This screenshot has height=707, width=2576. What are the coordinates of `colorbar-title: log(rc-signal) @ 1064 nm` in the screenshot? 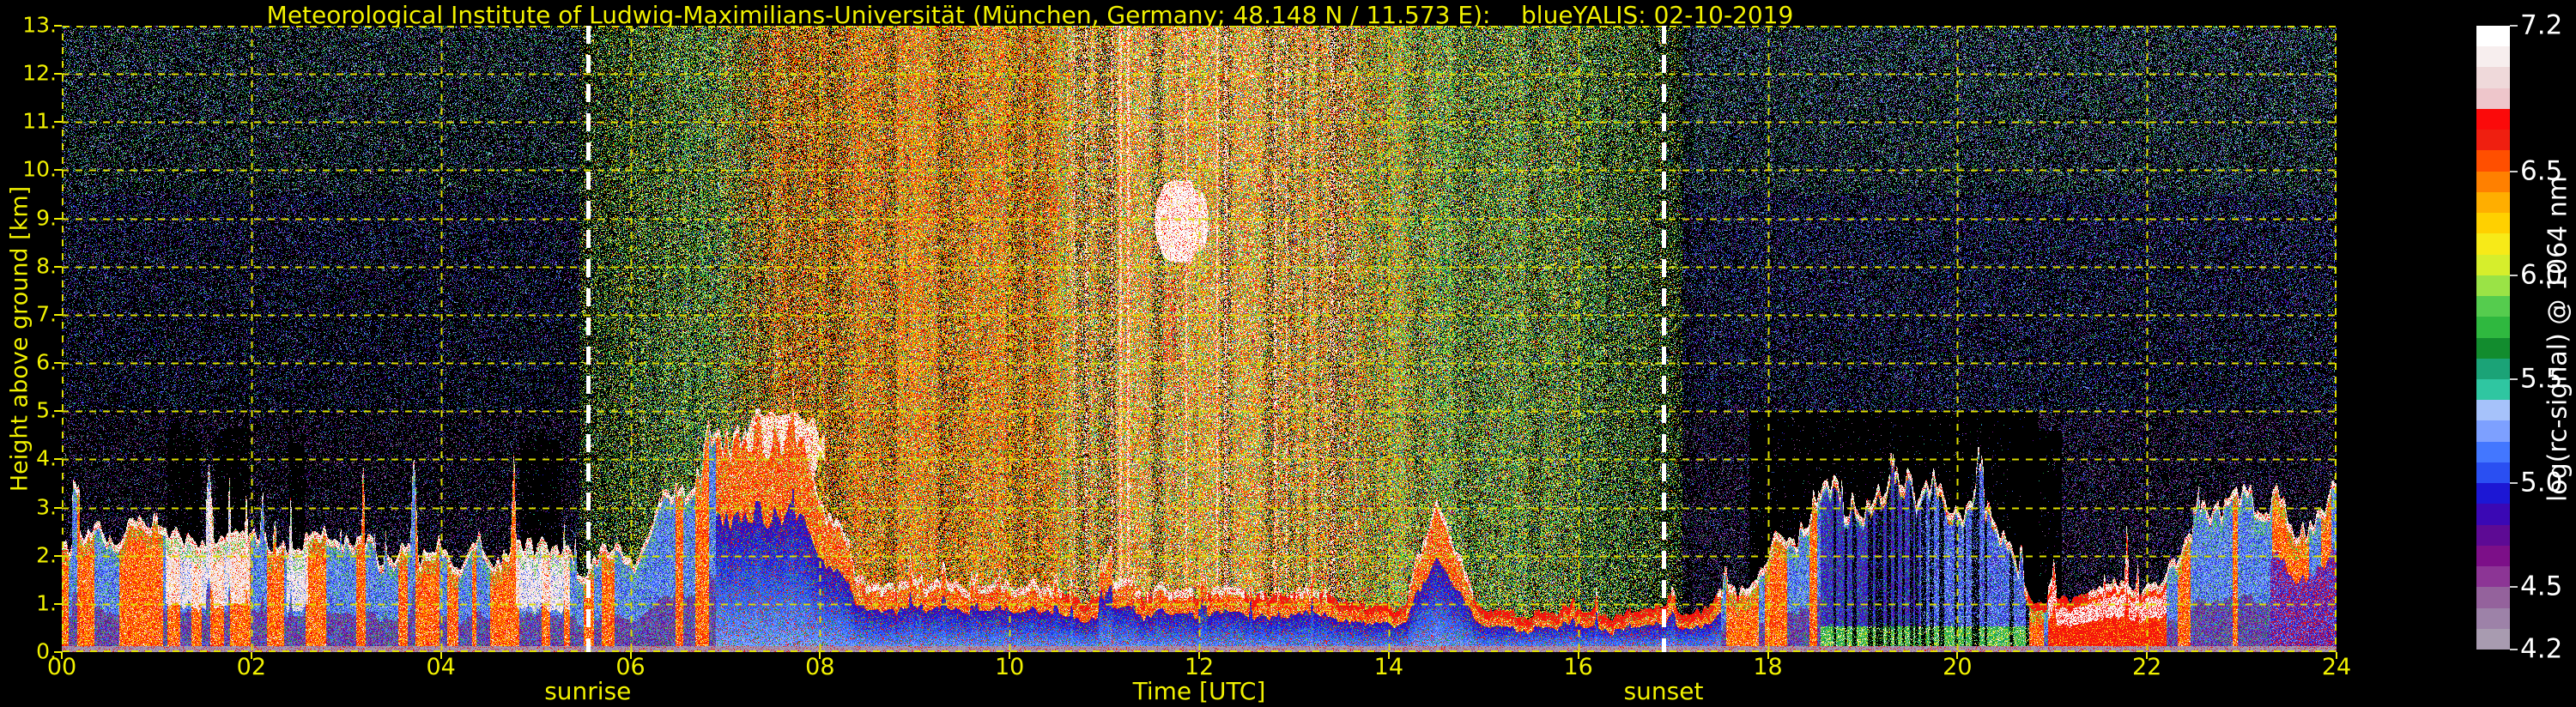 It's located at (2558, 339).